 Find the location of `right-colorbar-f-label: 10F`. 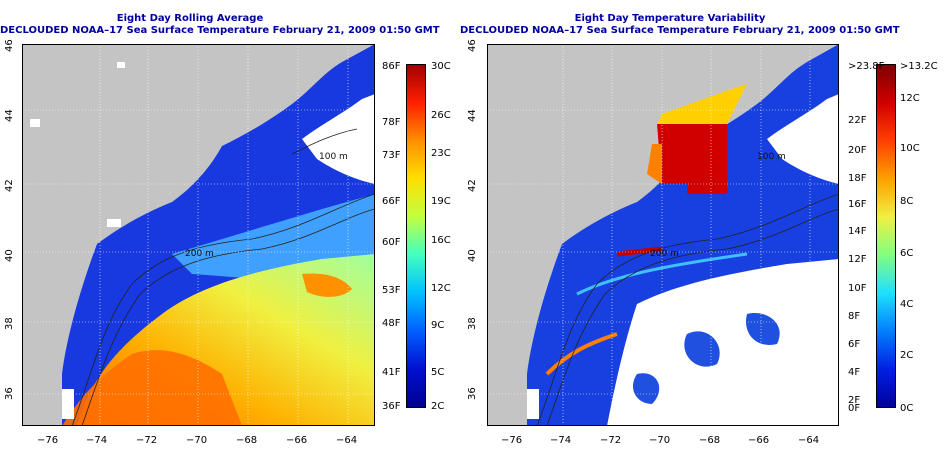

right-colorbar-f-label: 10F is located at coordinates (857, 288).